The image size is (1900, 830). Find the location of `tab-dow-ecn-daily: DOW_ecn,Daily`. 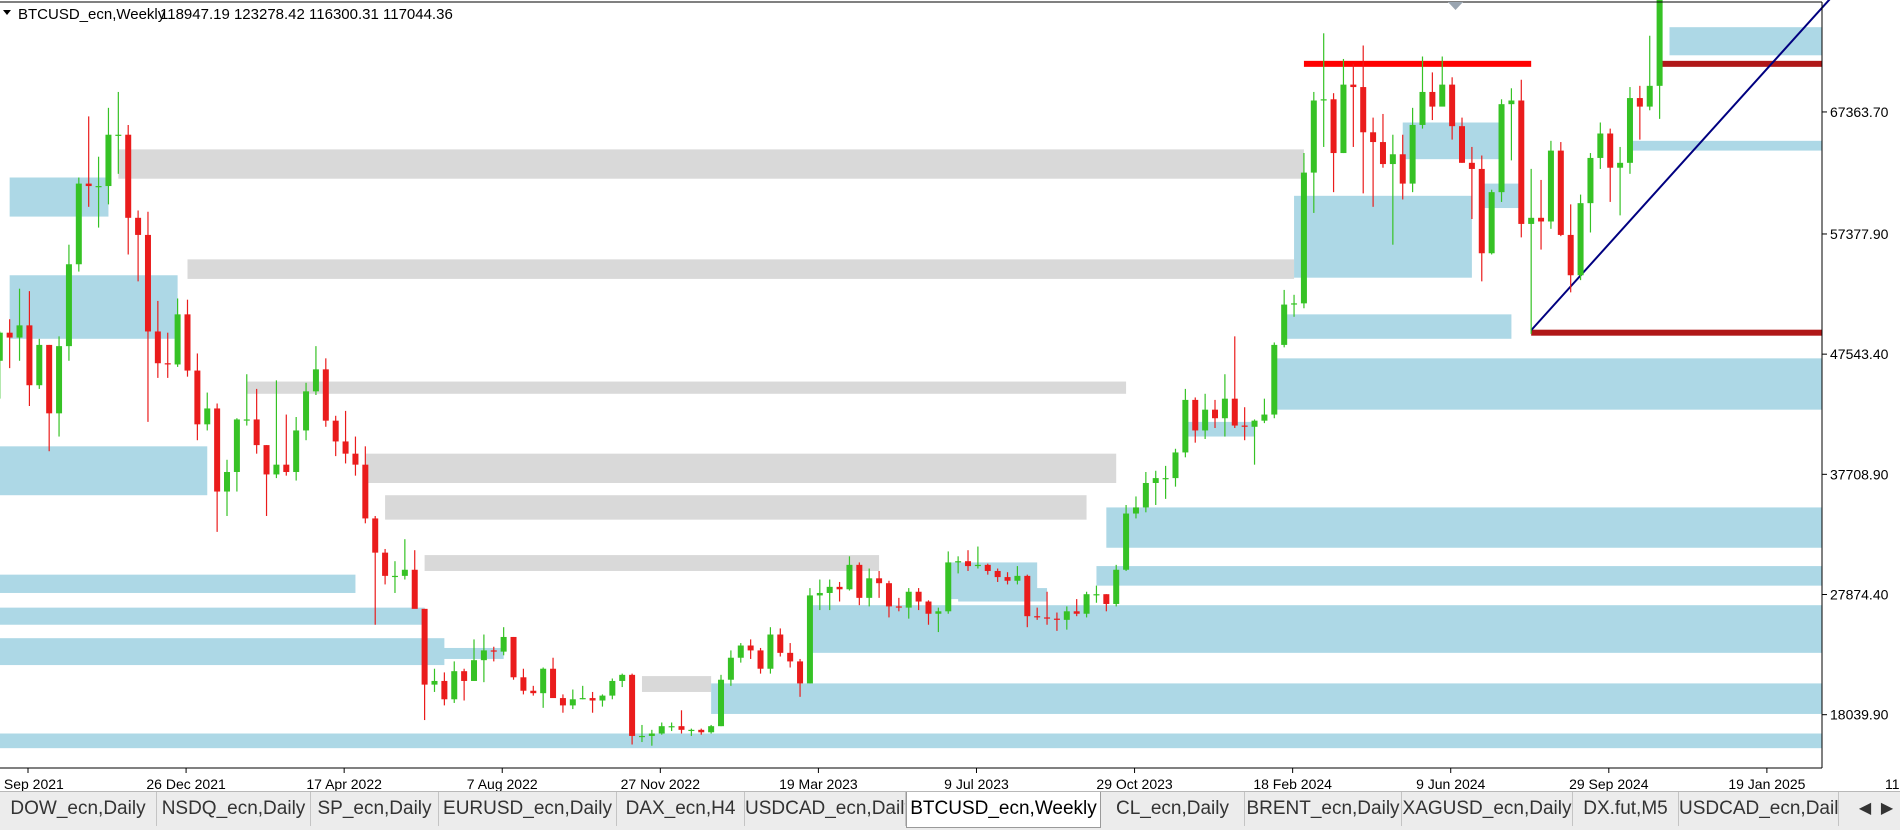

tab-dow-ecn-daily: DOW_ecn,Daily is located at coordinates (78, 809).